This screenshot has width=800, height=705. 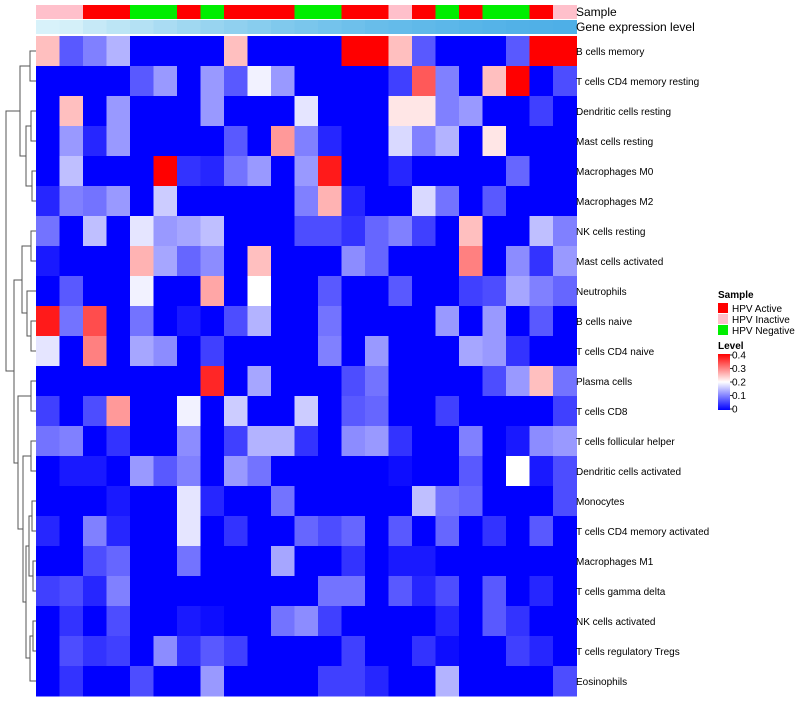 I want to click on legend-swatch, so click(x=723, y=308).